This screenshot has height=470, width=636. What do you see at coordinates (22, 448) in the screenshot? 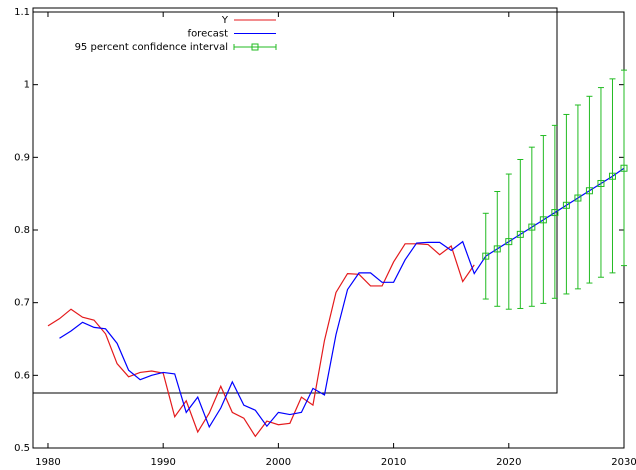
I see `y-tick-label: 0.5` at bounding box center [22, 448].